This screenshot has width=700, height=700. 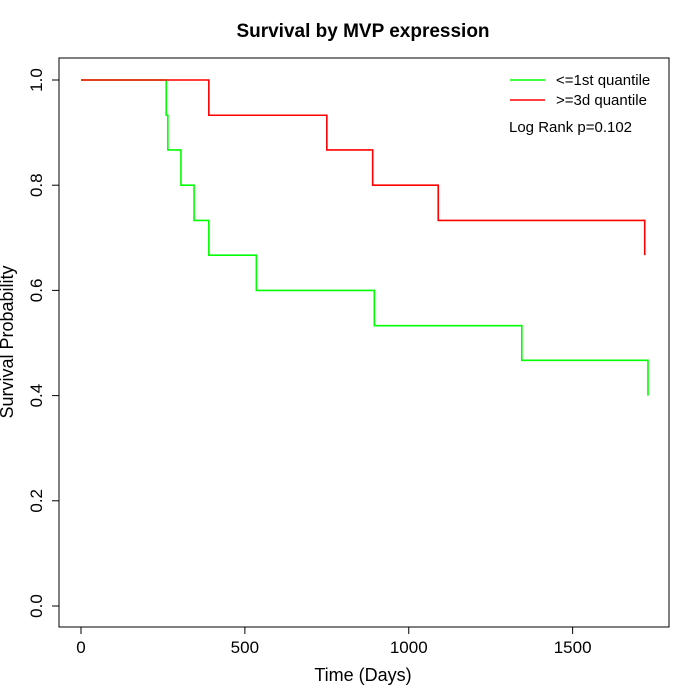 I want to click on y-tick-label: 0.6, so click(x=36, y=291).